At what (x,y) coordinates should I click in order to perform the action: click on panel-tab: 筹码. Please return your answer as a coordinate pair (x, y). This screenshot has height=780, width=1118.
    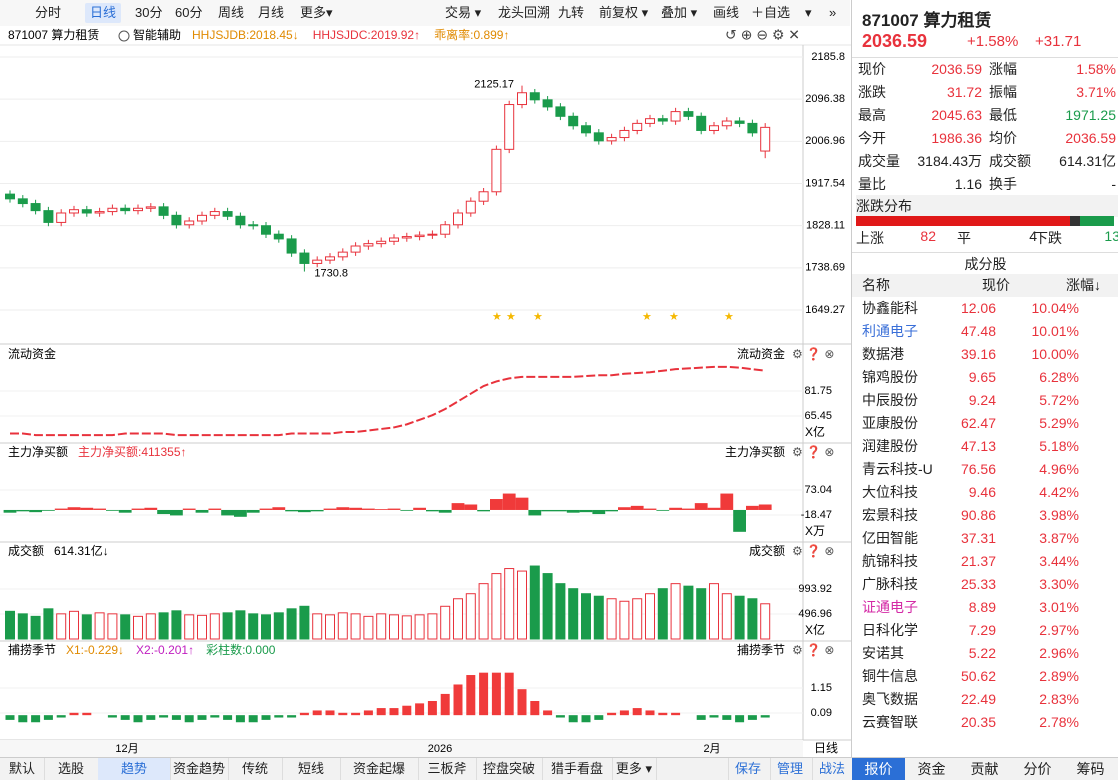
    Looking at the image, I should click on (1090, 769).